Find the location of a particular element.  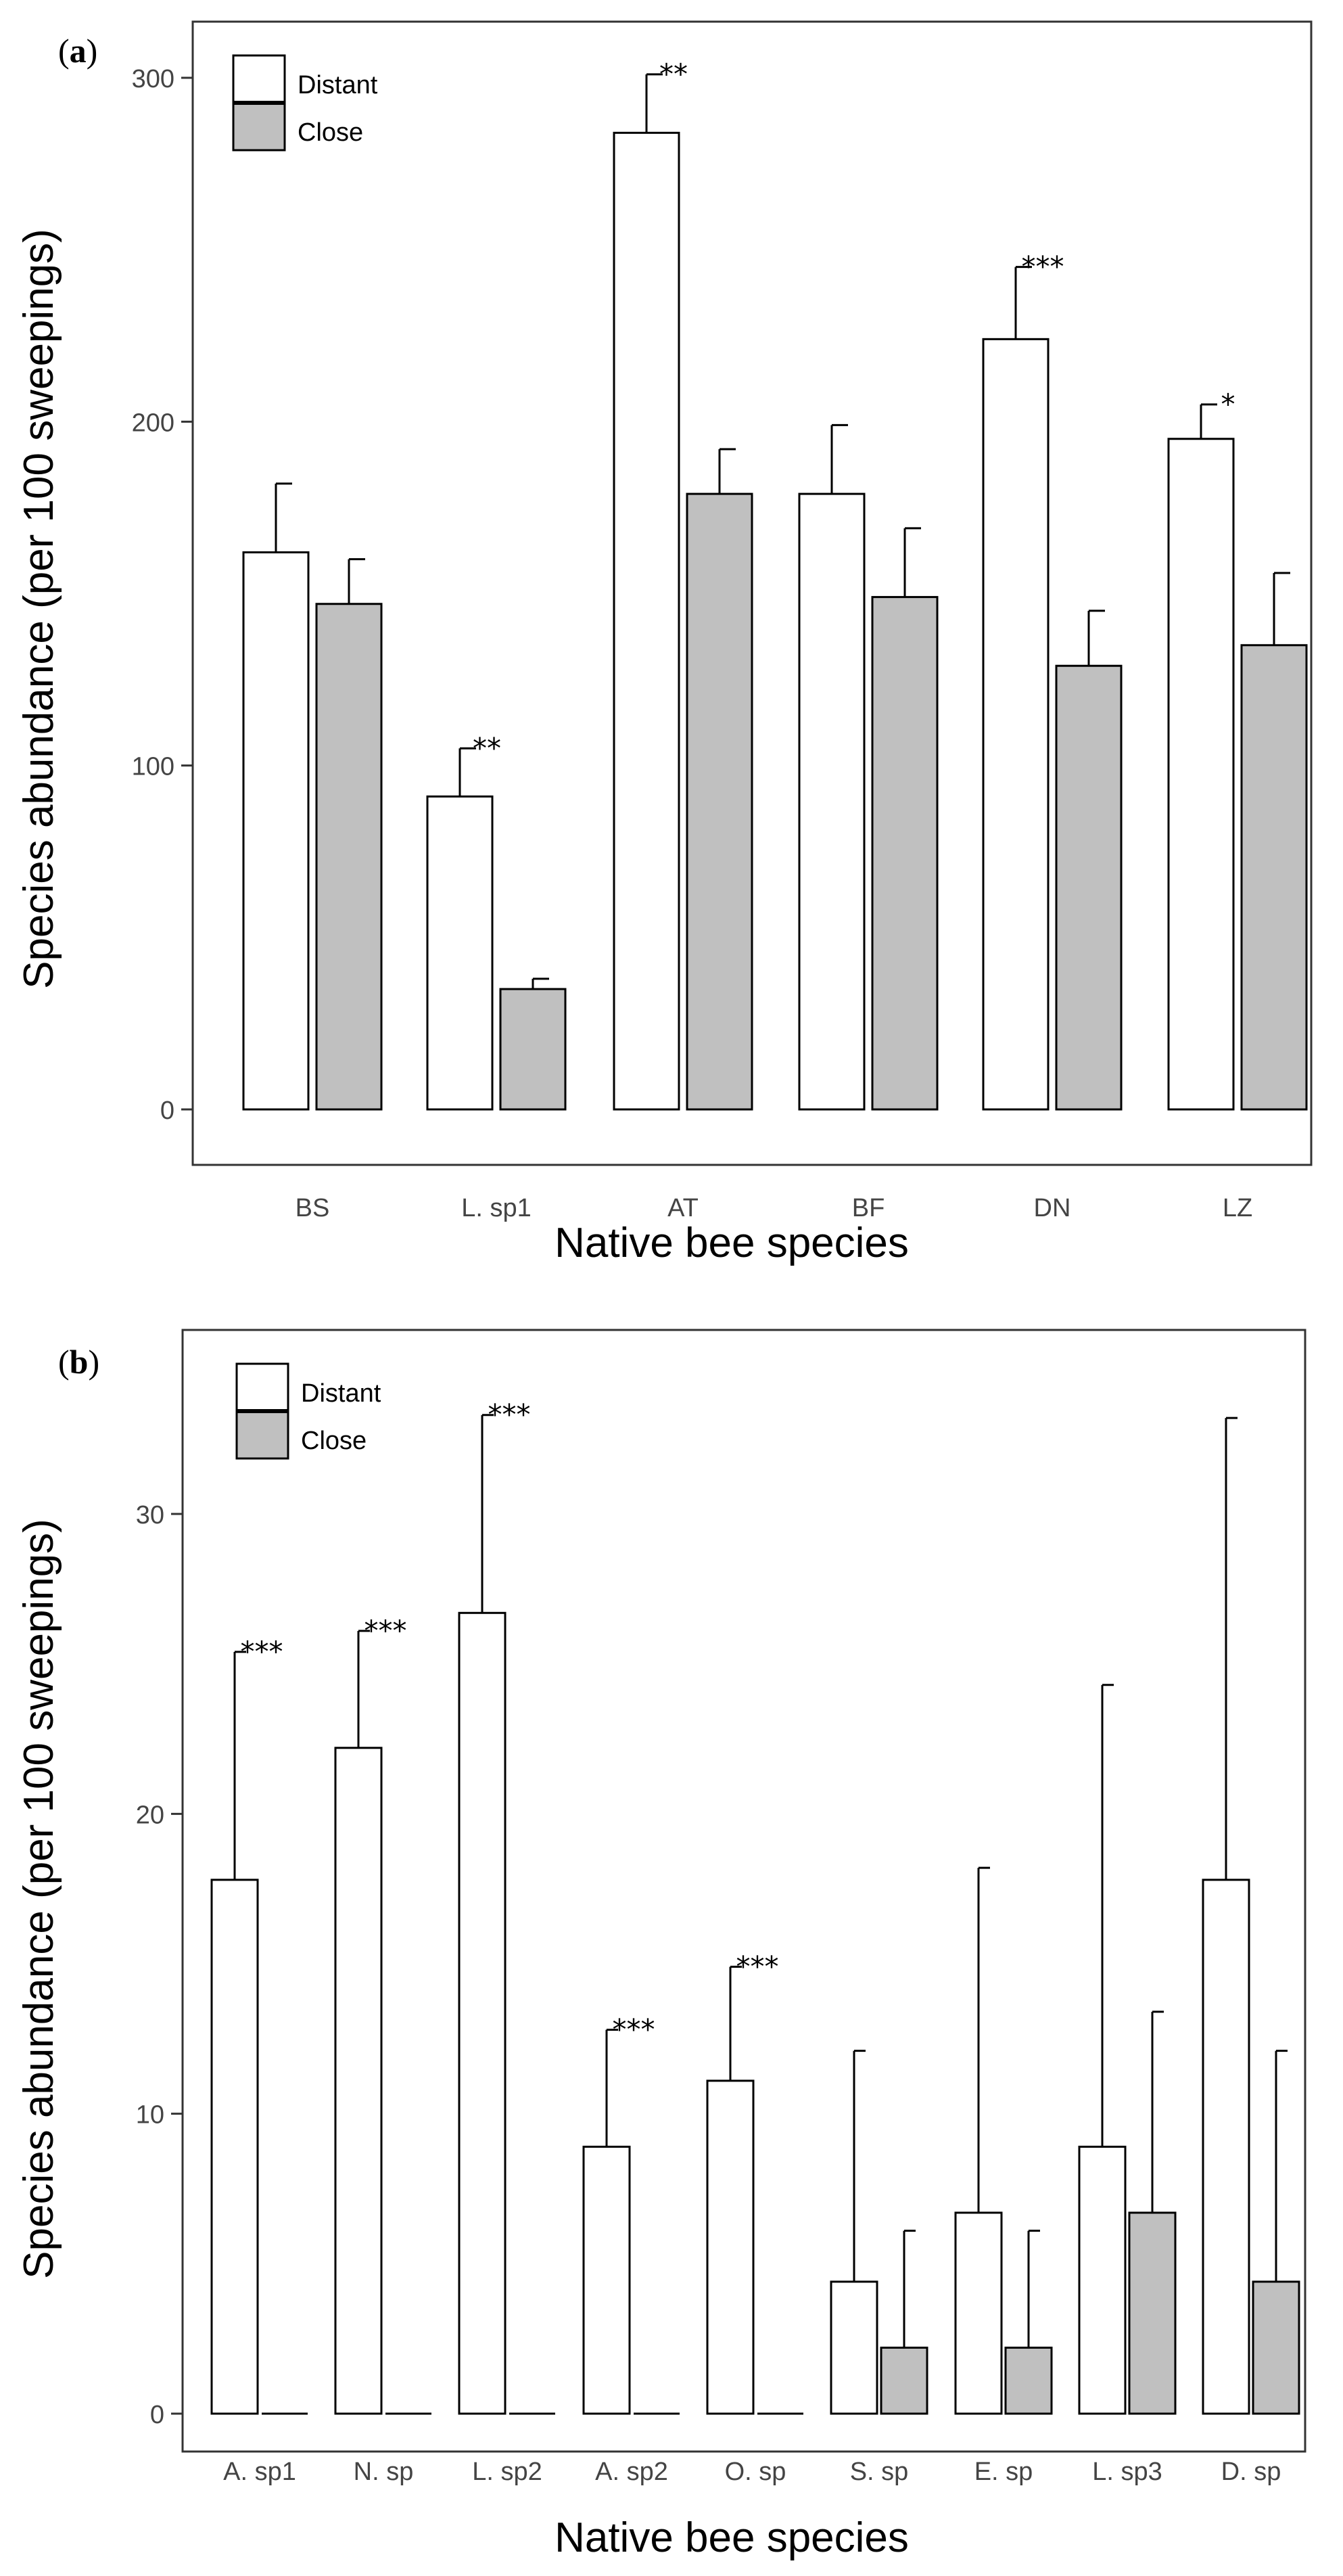

panel-b-significance-a-sp1: *** is located at coordinates (262, 1651).